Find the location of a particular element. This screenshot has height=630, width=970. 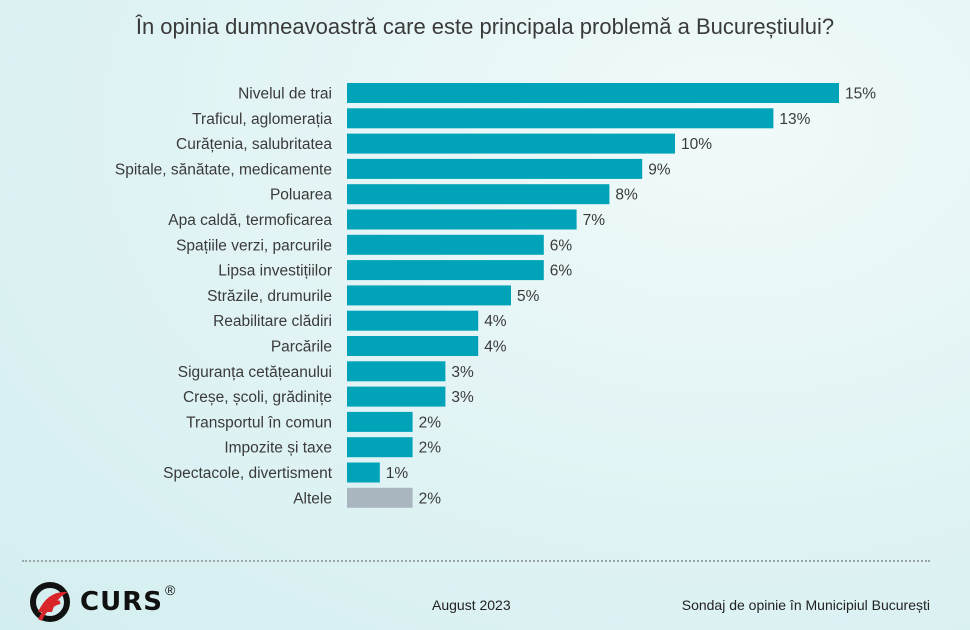

category-label: Nivelul de trai is located at coordinates (285, 94).